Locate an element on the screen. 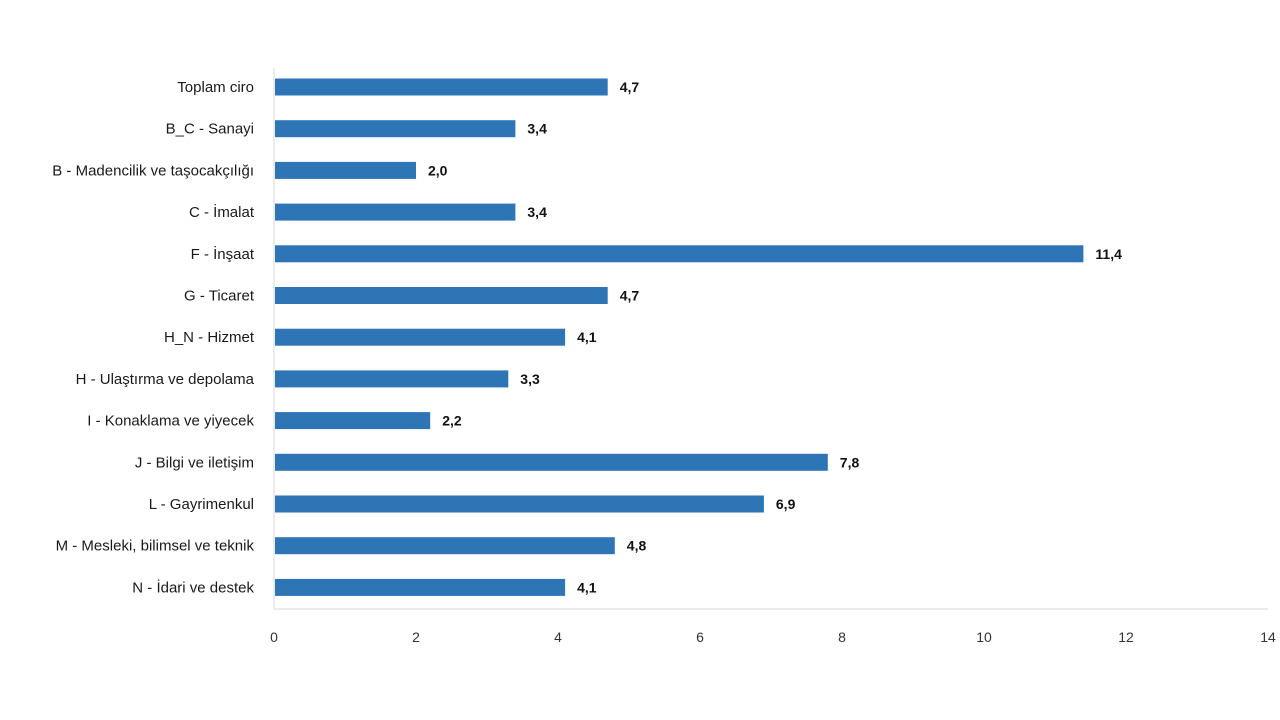 The width and height of the screenshot is (1280, 720). category-label: M - Mesleki, bilimsel ve teknik is located at coordinates (155, 546).